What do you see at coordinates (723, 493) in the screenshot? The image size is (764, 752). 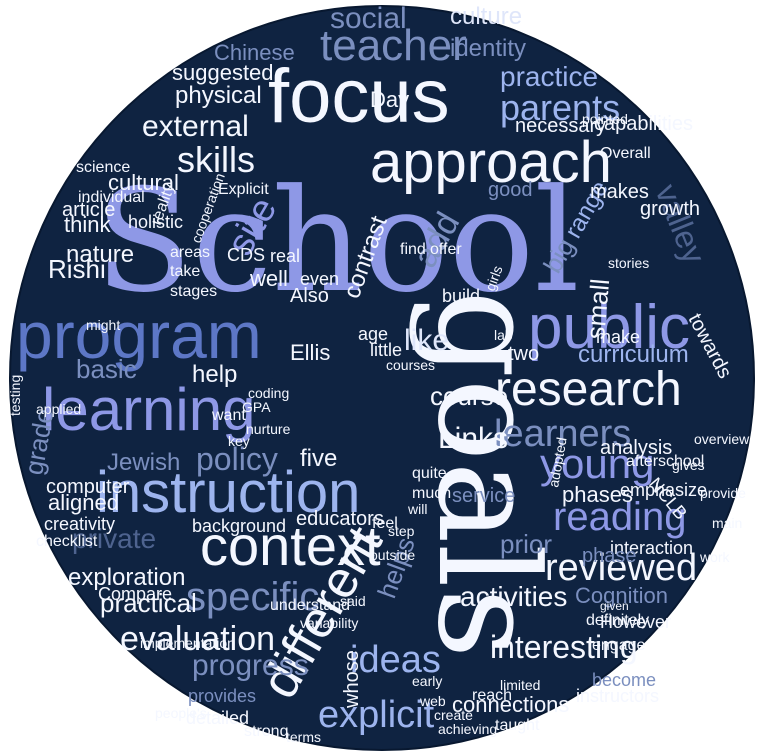 I see `cloud-word-provide: provide` at bounding box center [723, 493].